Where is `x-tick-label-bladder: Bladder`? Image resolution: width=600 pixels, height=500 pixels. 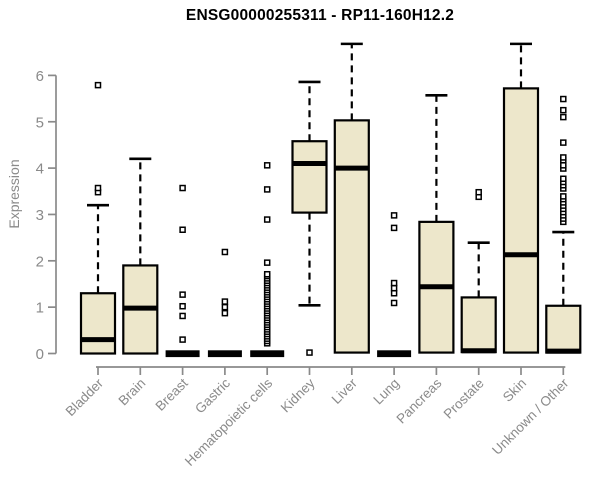 x-tick-label-bladder: Bladder is located at coordinates (85, 397).